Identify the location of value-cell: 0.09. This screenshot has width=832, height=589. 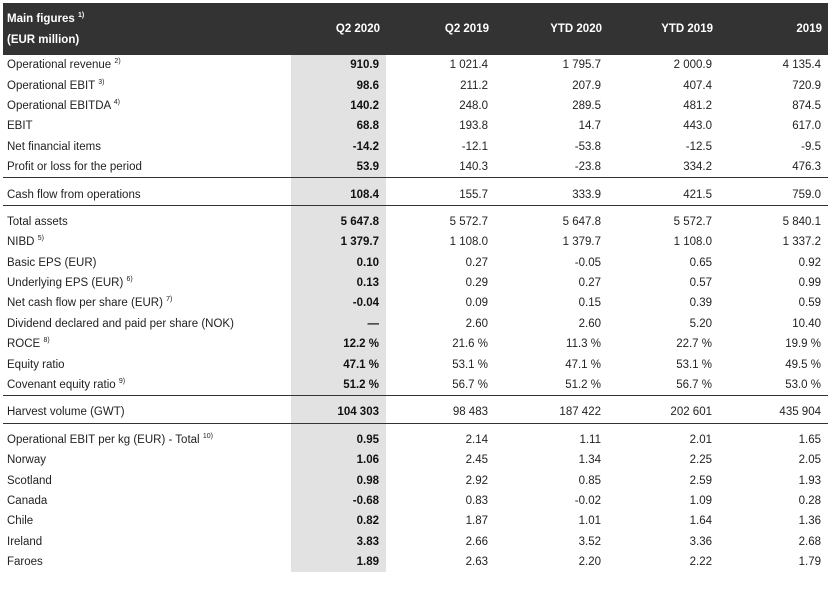
(476, 303).